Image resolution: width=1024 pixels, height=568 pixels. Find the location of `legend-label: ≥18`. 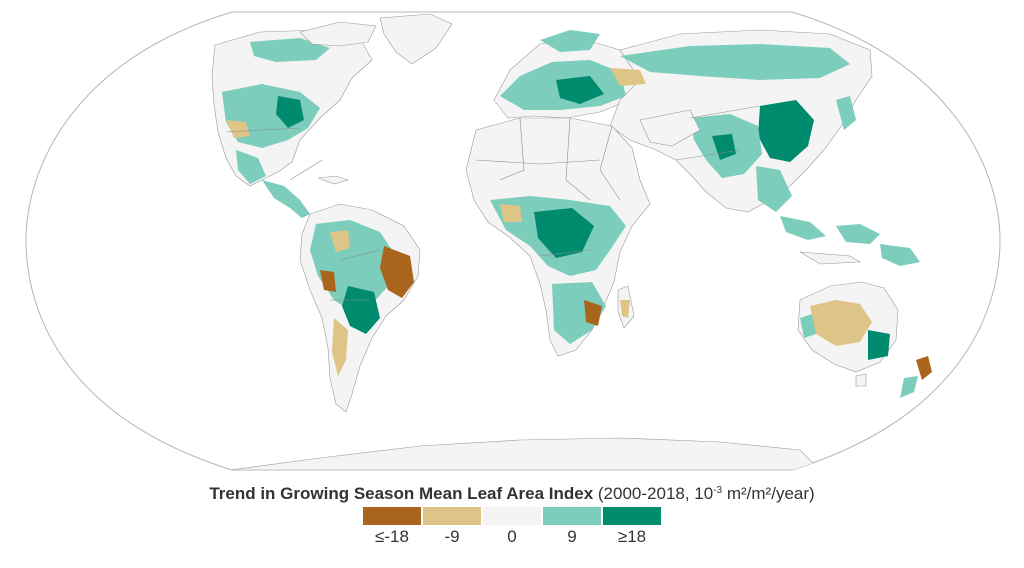

legend-label: ≥18 is located at coordinates (632, 536).